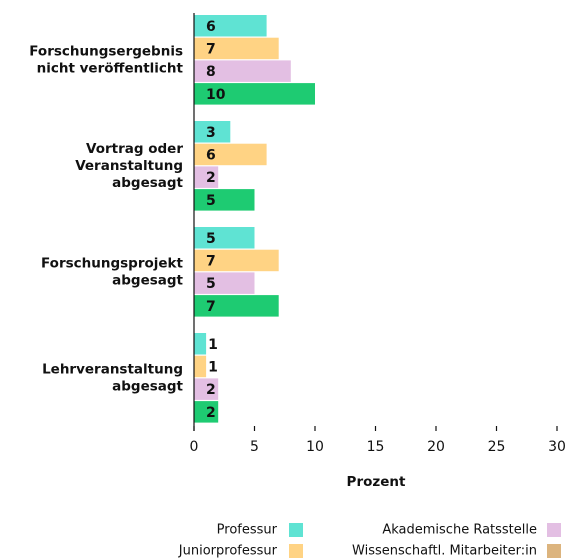 The width and height of the screenshot is (569, 560). I want to click on legend-label: Professur, so click(247, 530).